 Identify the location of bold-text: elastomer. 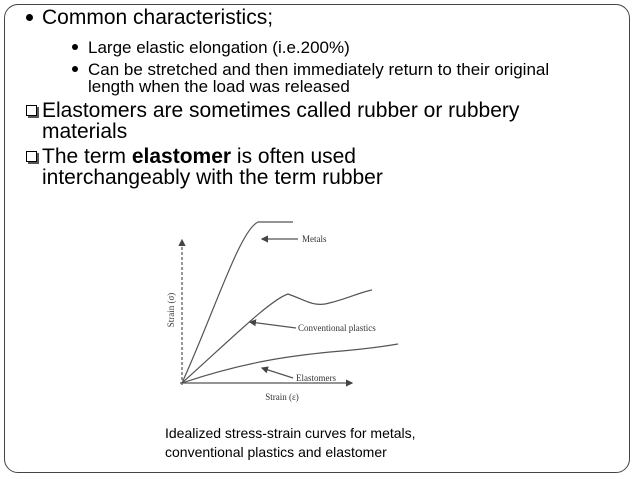
(181, 156).